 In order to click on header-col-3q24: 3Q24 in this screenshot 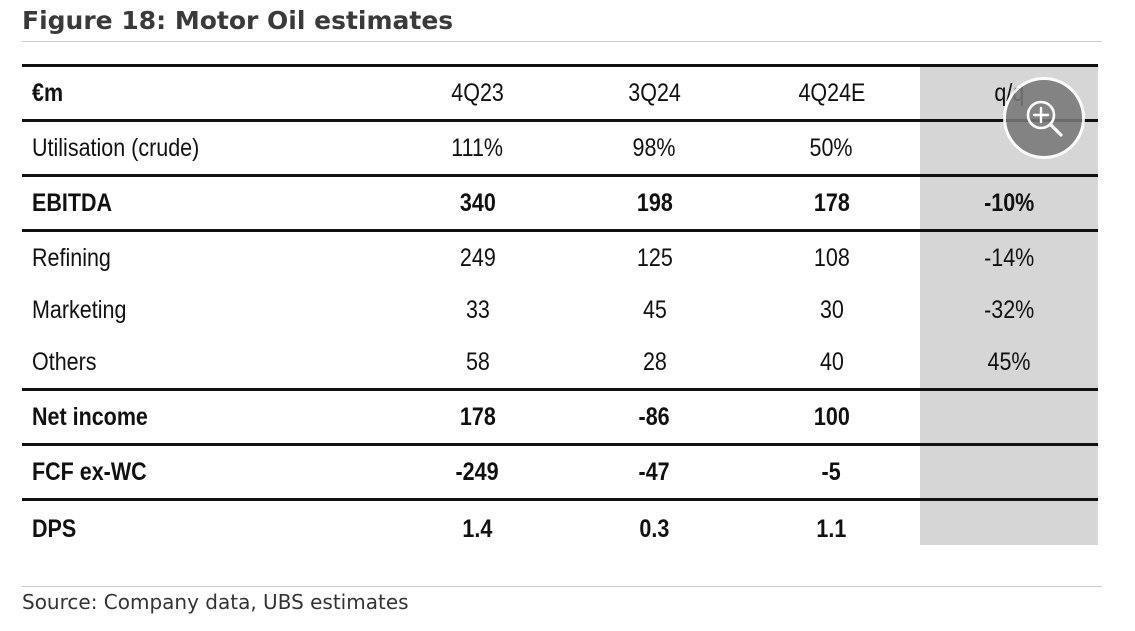, I will do `click(654, 92)`.